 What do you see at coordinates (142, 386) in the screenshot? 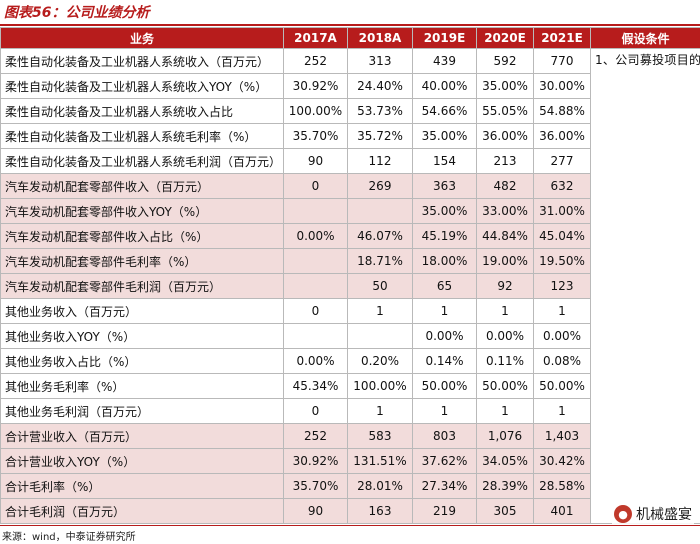
I see `row-label: 其他业务毛利率（%）` at bounding box center [142, 386].